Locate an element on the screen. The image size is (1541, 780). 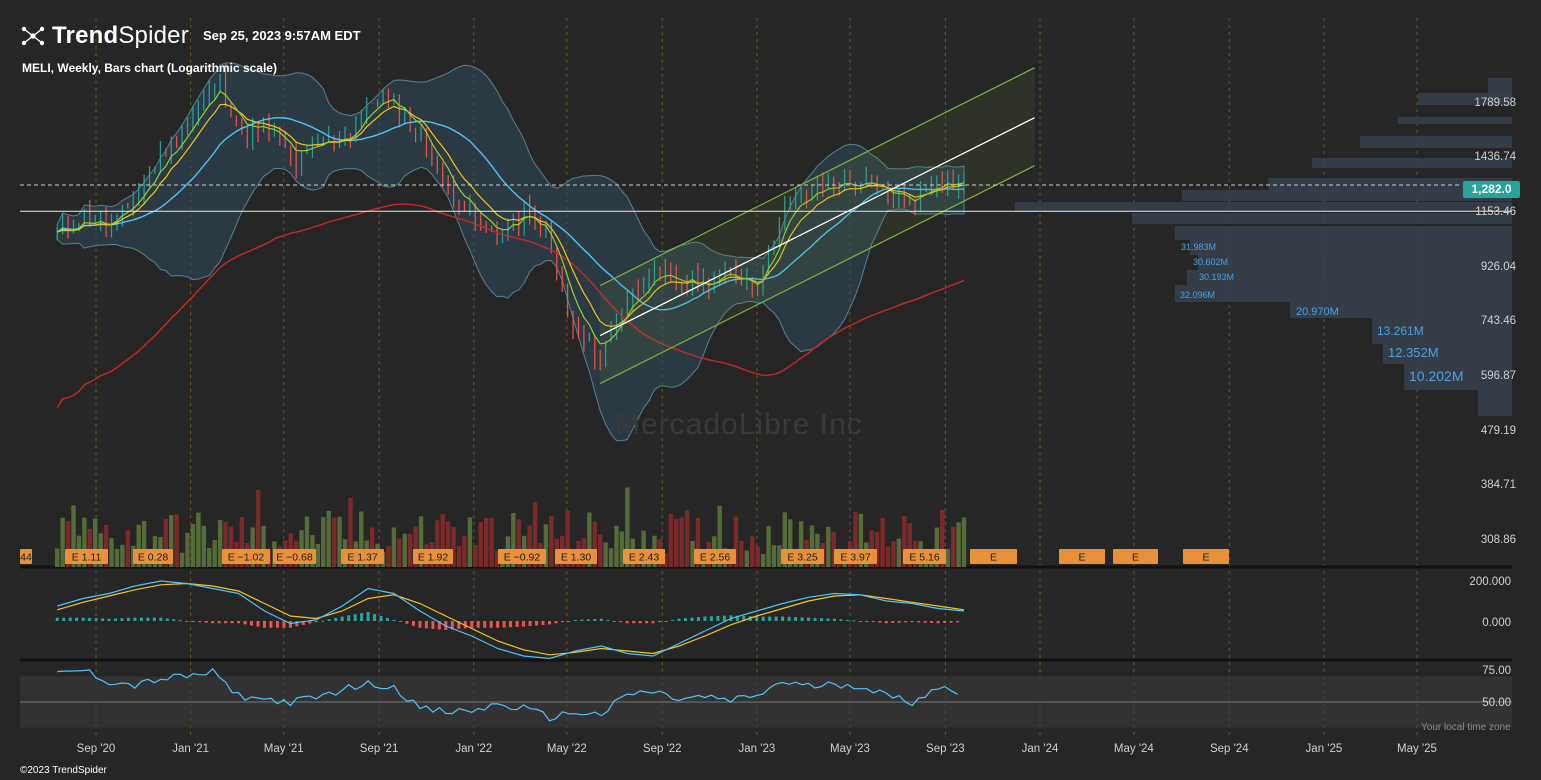
timezone-note: Your local time zone is located at coordinates (1466, 727).